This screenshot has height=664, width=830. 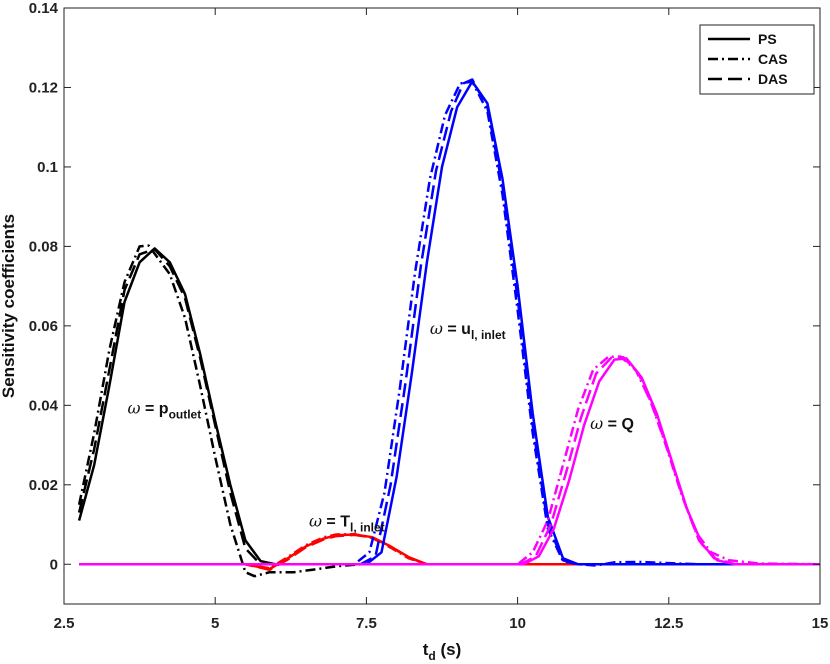 I want to click on y-tick-label: 0.02, so click(x=43, y=485).